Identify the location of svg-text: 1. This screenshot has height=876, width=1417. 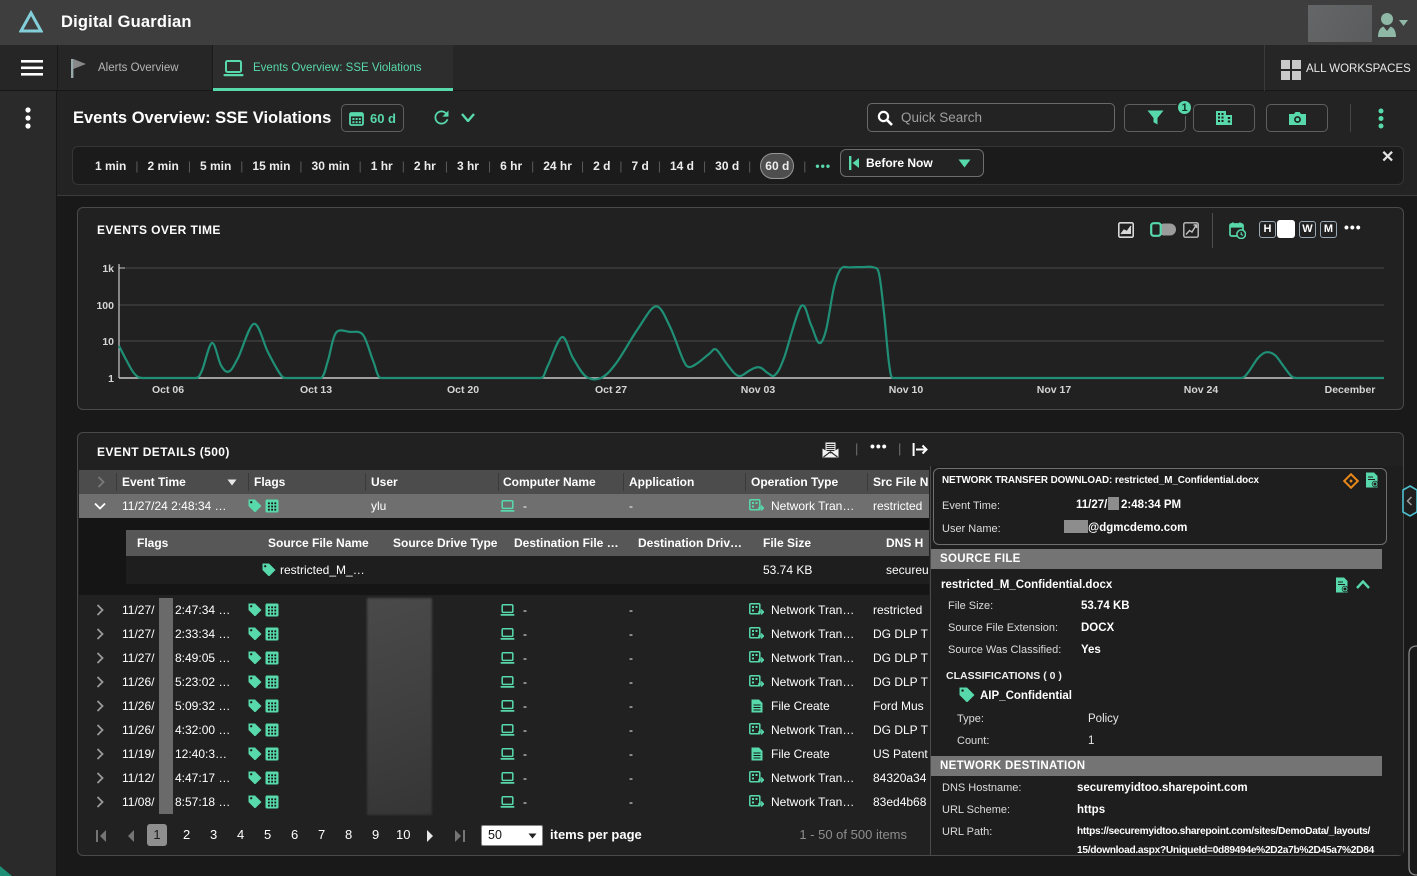
(111, 379).